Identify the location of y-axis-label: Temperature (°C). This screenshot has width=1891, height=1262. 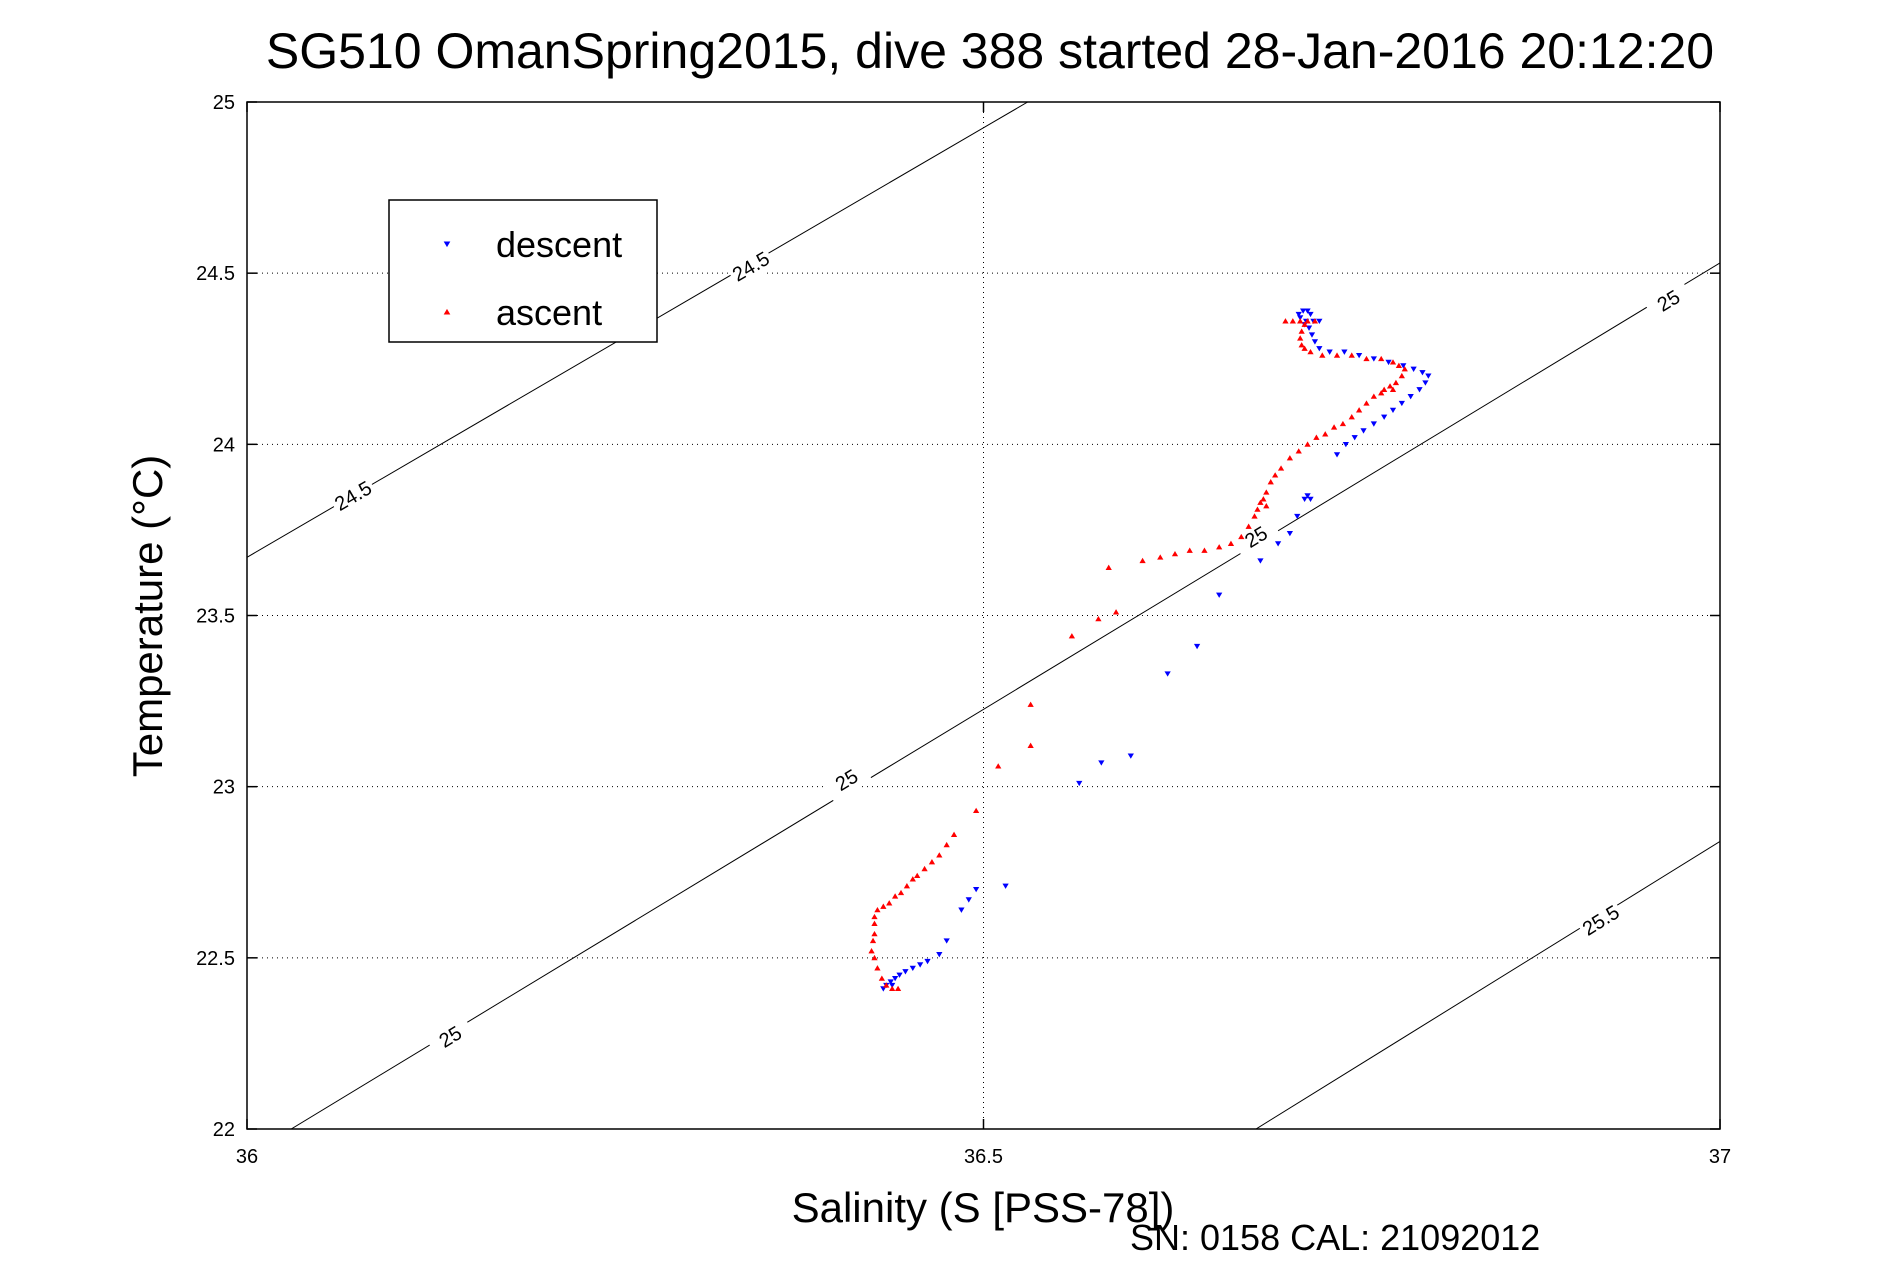
(147, 616).